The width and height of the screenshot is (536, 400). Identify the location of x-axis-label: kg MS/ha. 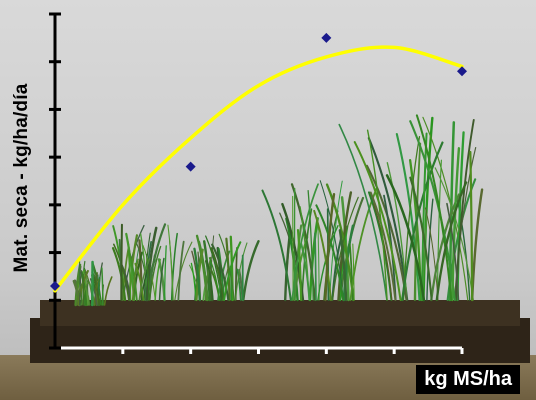
(468, 379).